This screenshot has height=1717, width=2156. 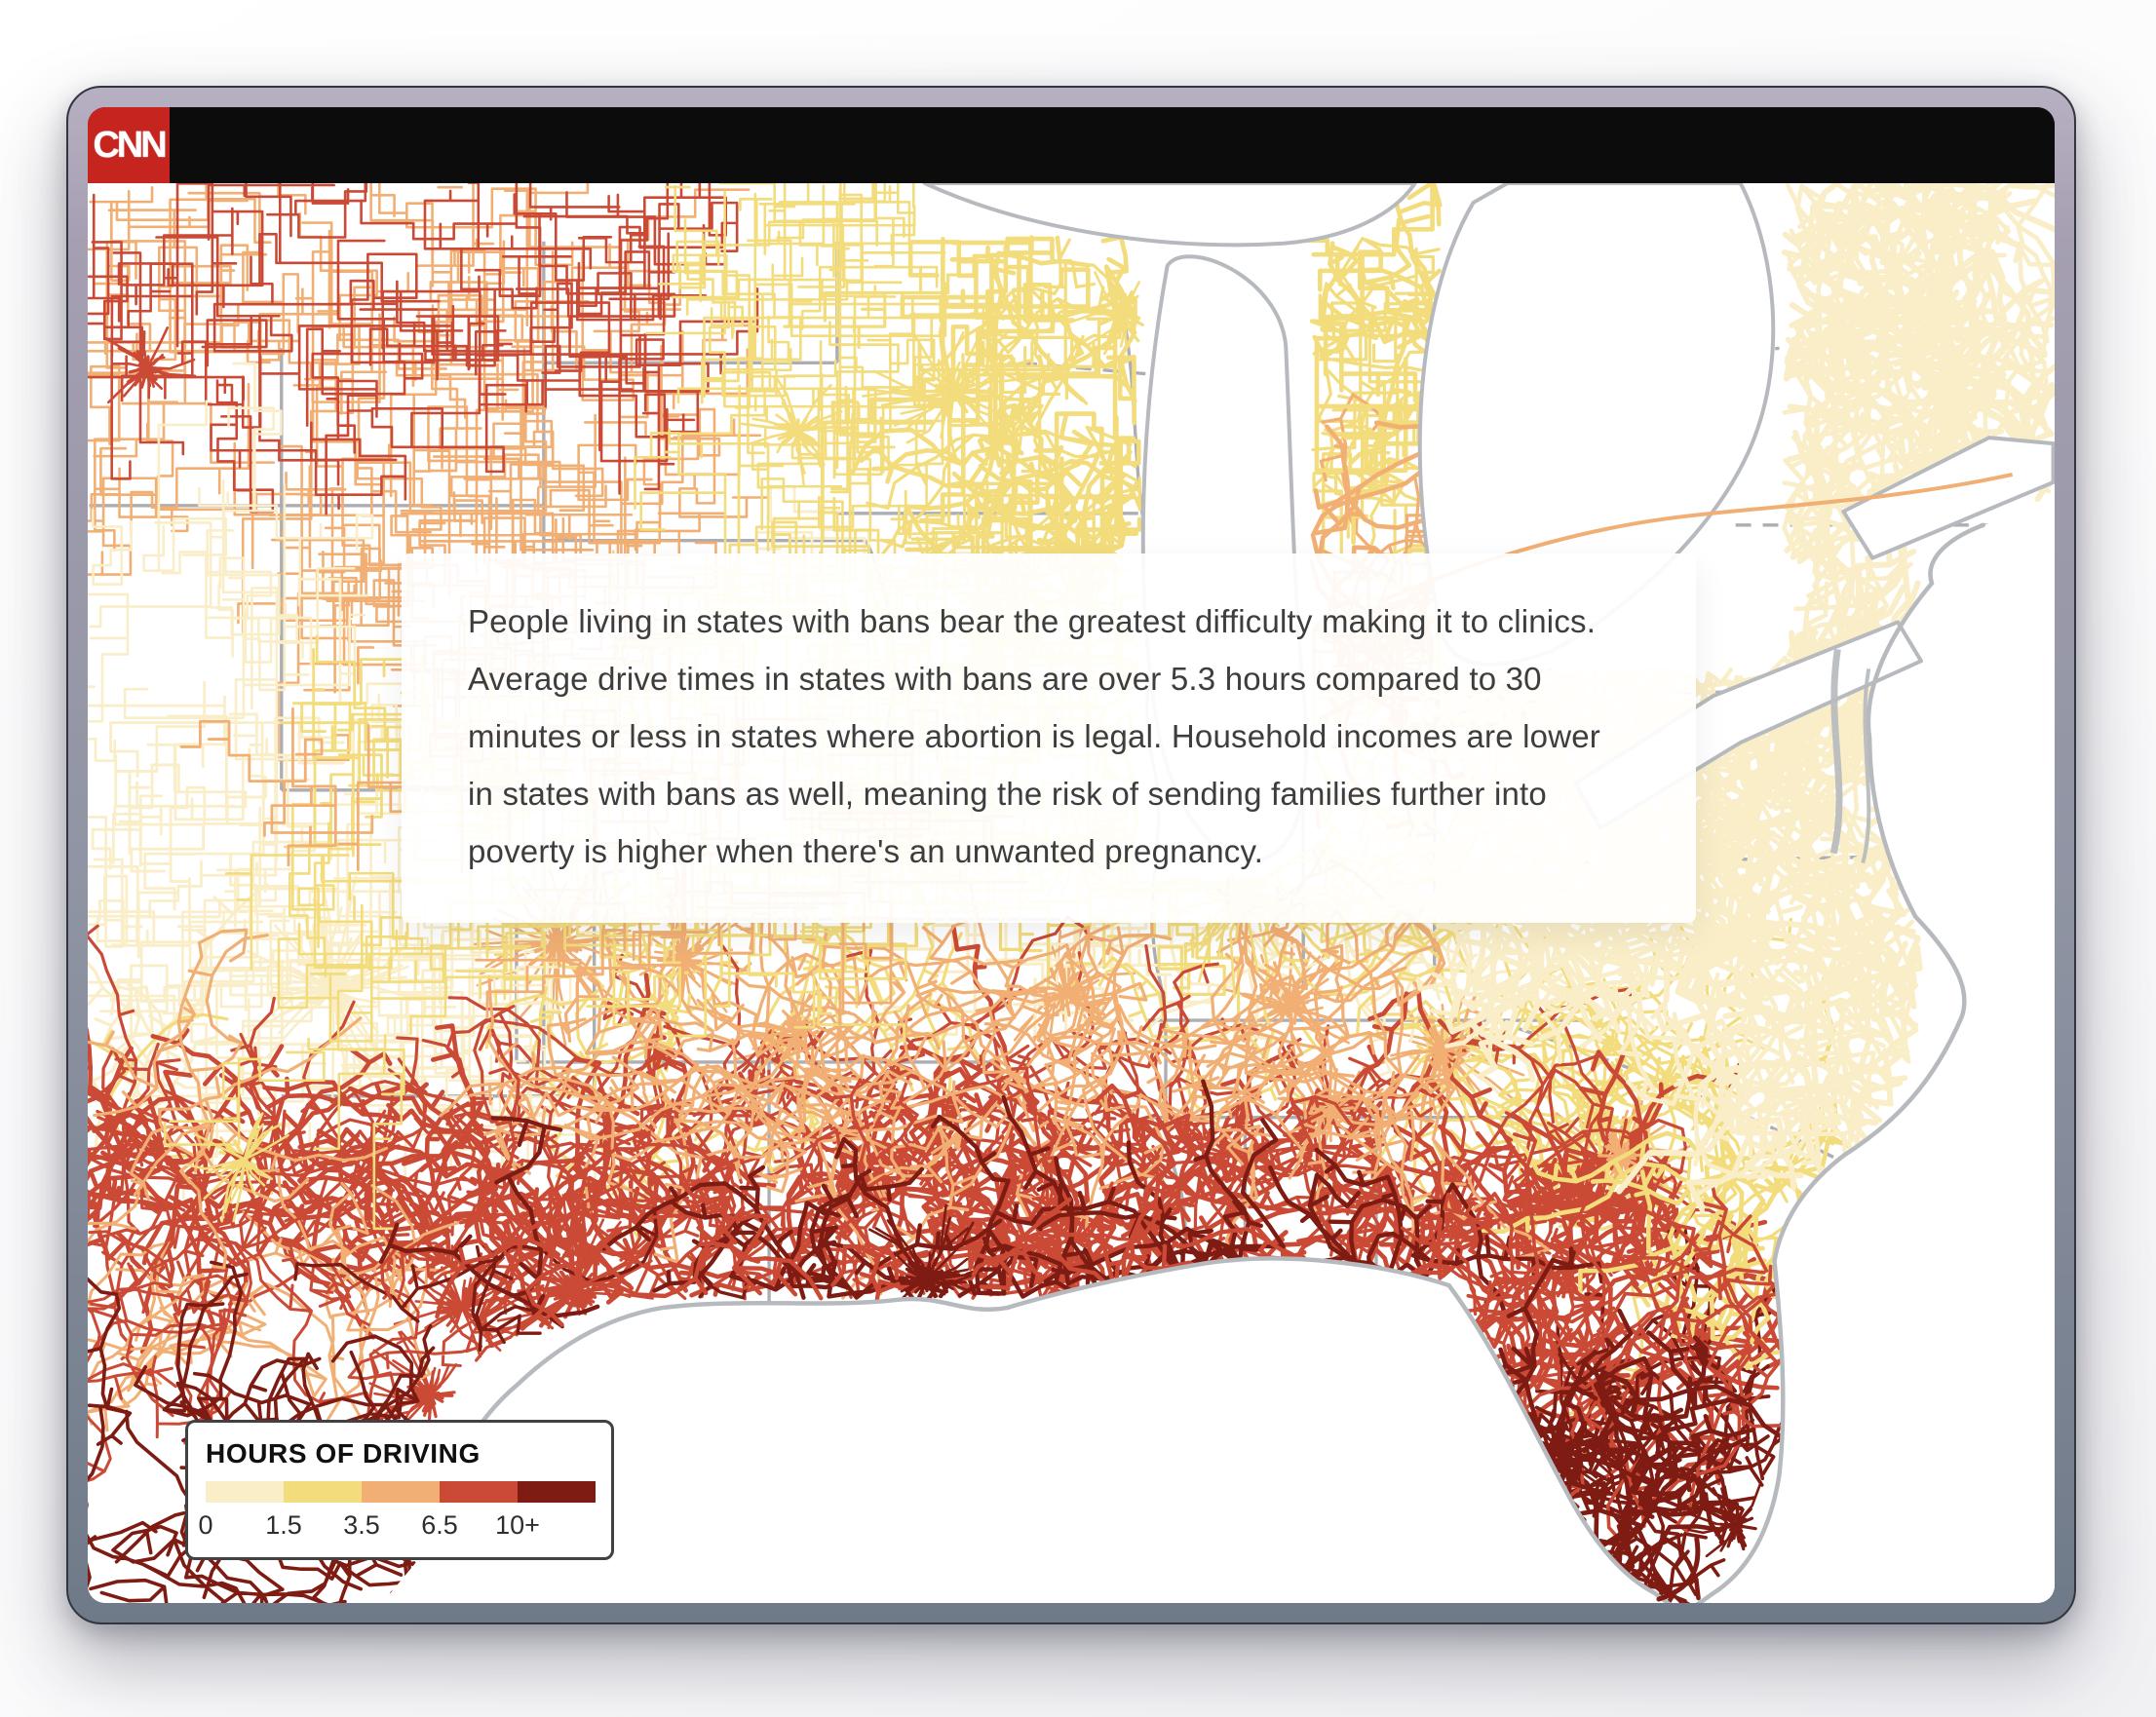 What do you see at coordinates (283, 1525) in the screenshot?
I see `legend-tick-label: 1.5` at bounding box center [283, 1525].